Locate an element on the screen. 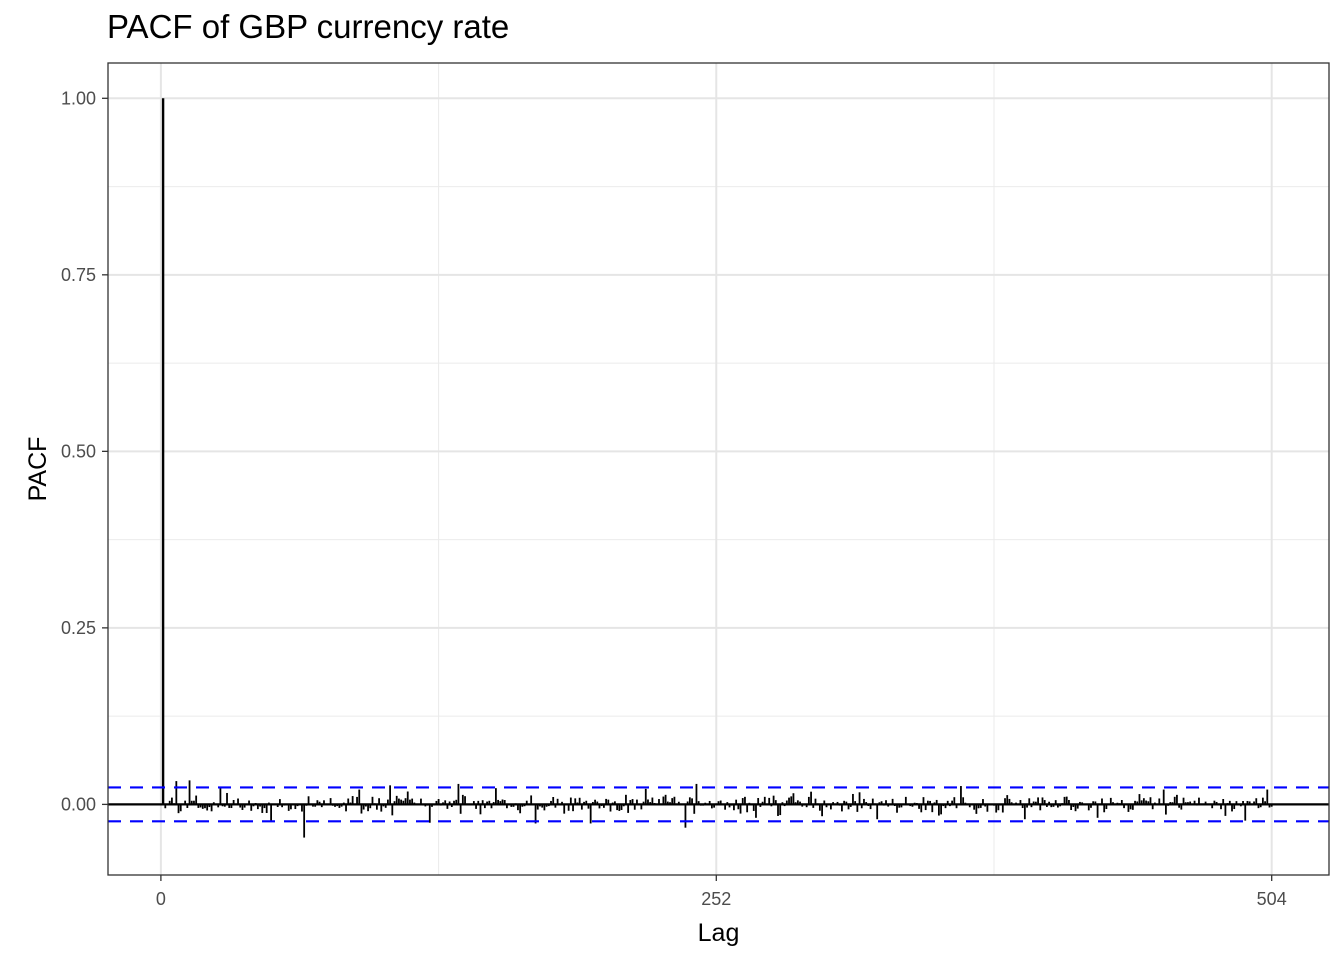  chart-title: PACF of GBP currency rate is located at coordinates (308, 26).